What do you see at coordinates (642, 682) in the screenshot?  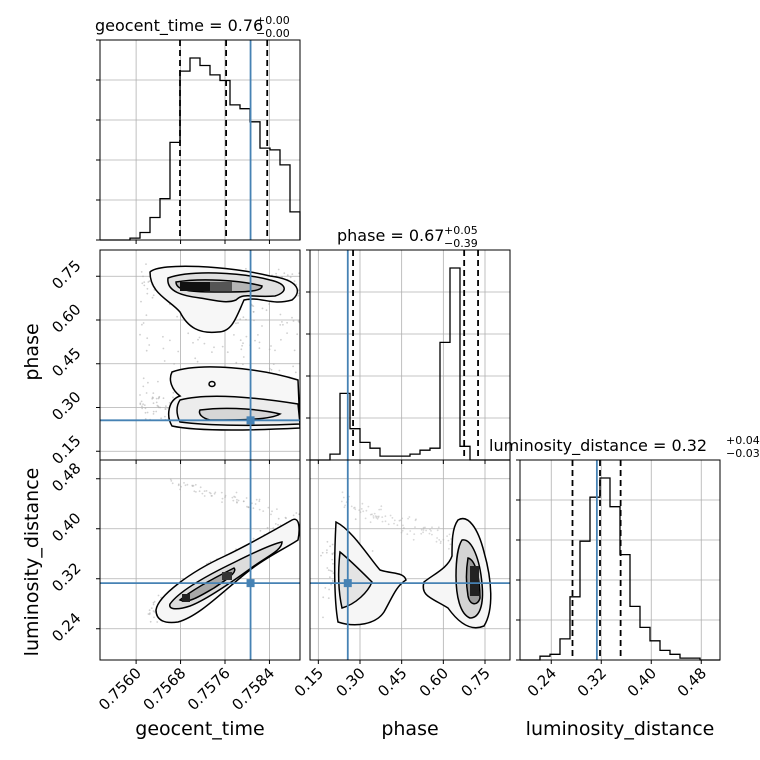 I see `x-tick-label: 0.40` at bounding box center [642, 682].